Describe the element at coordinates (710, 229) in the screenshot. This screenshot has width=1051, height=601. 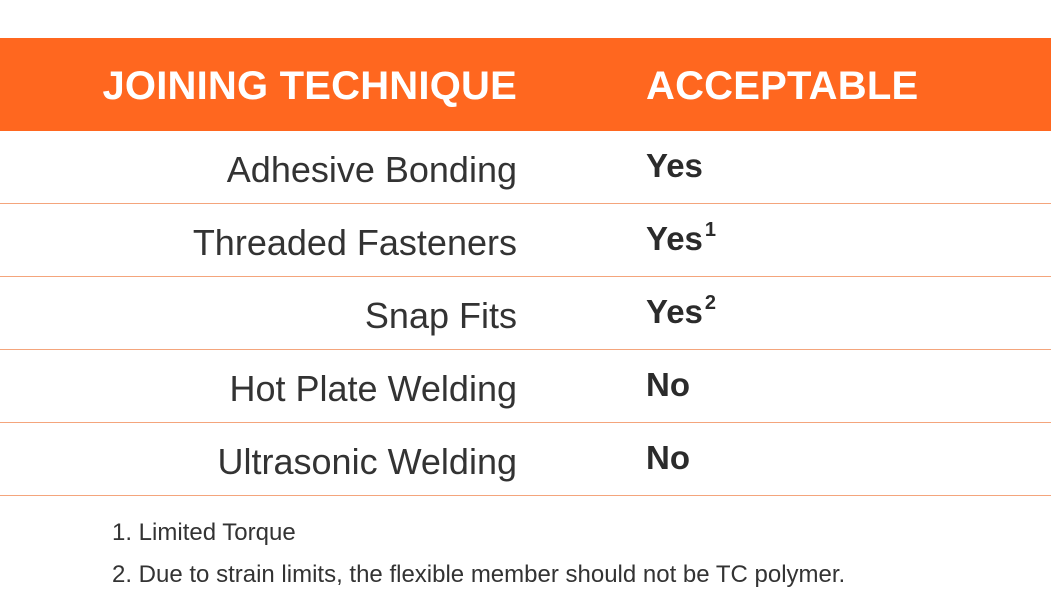
I see `footnote-marker: 1` at that location.